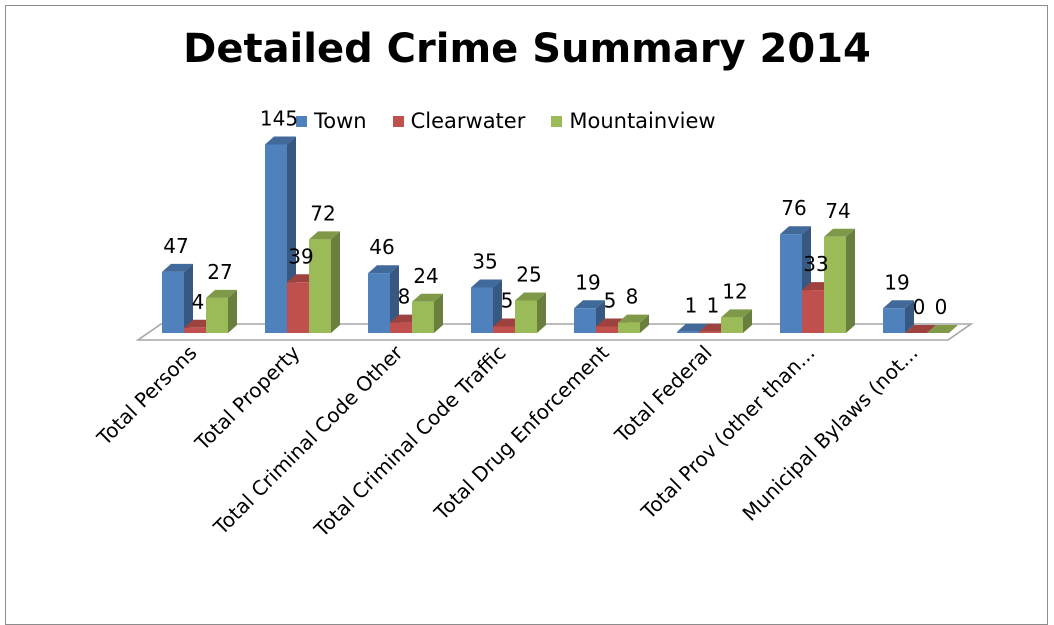 This screenshot has height=625, width=1054. What do you see at coordinates (484, 262) in the screenshot?
I see `data-label-town-total-criminal-code-traffic: 35` at bounding box center [484, 262].